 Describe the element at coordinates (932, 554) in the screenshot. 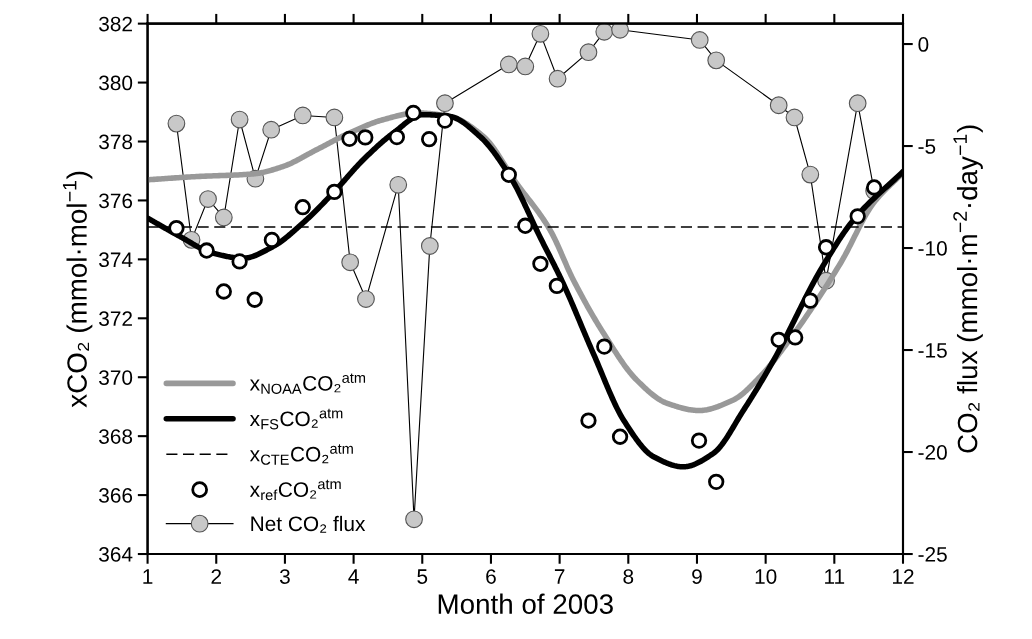

I see `y2-tick-label: -25` at that location.